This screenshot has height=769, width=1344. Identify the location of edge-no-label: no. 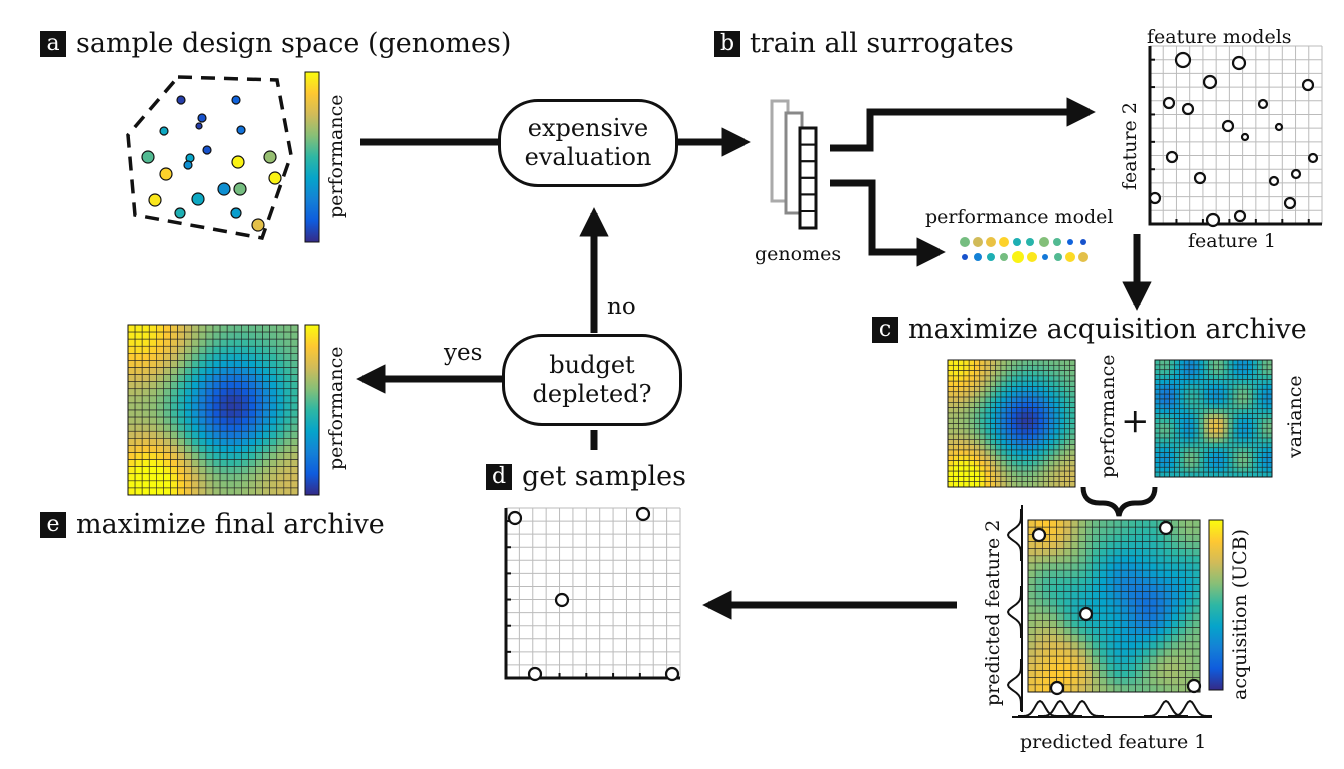
(621, 307).